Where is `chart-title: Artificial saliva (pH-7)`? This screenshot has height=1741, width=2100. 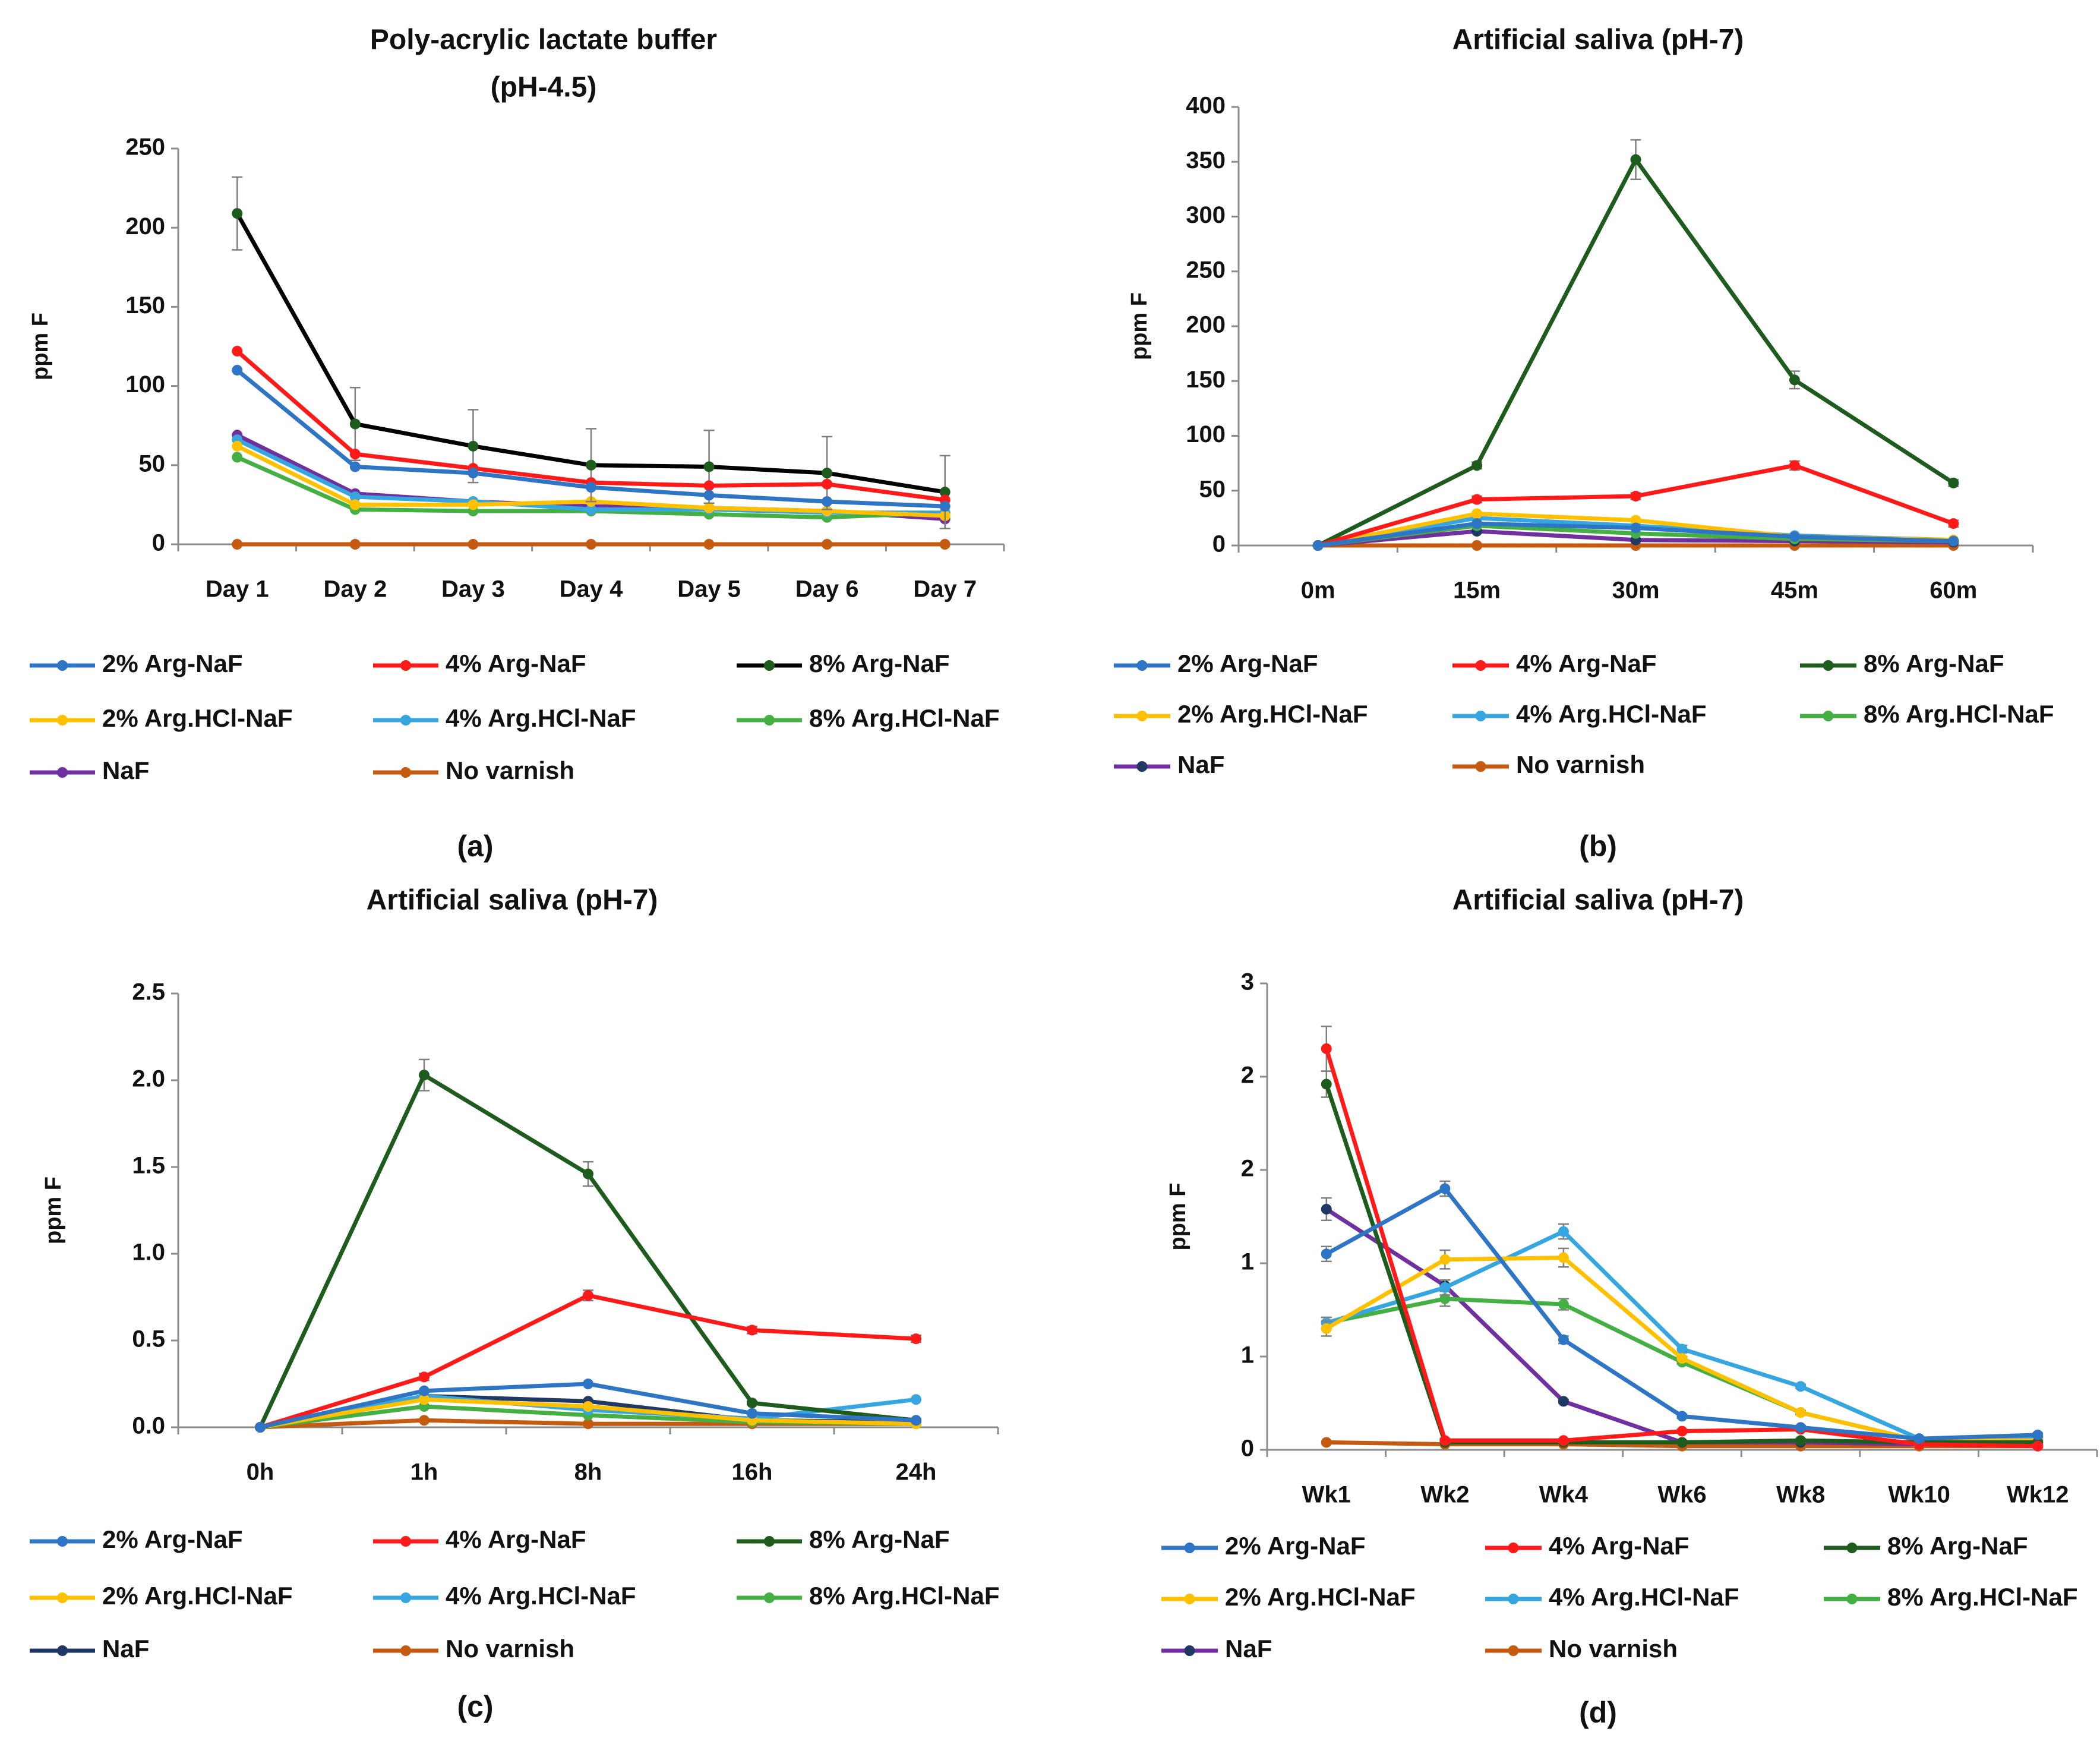
chart-title: Artificial saliva (pH-7) is located at coordinates (1598, 40).